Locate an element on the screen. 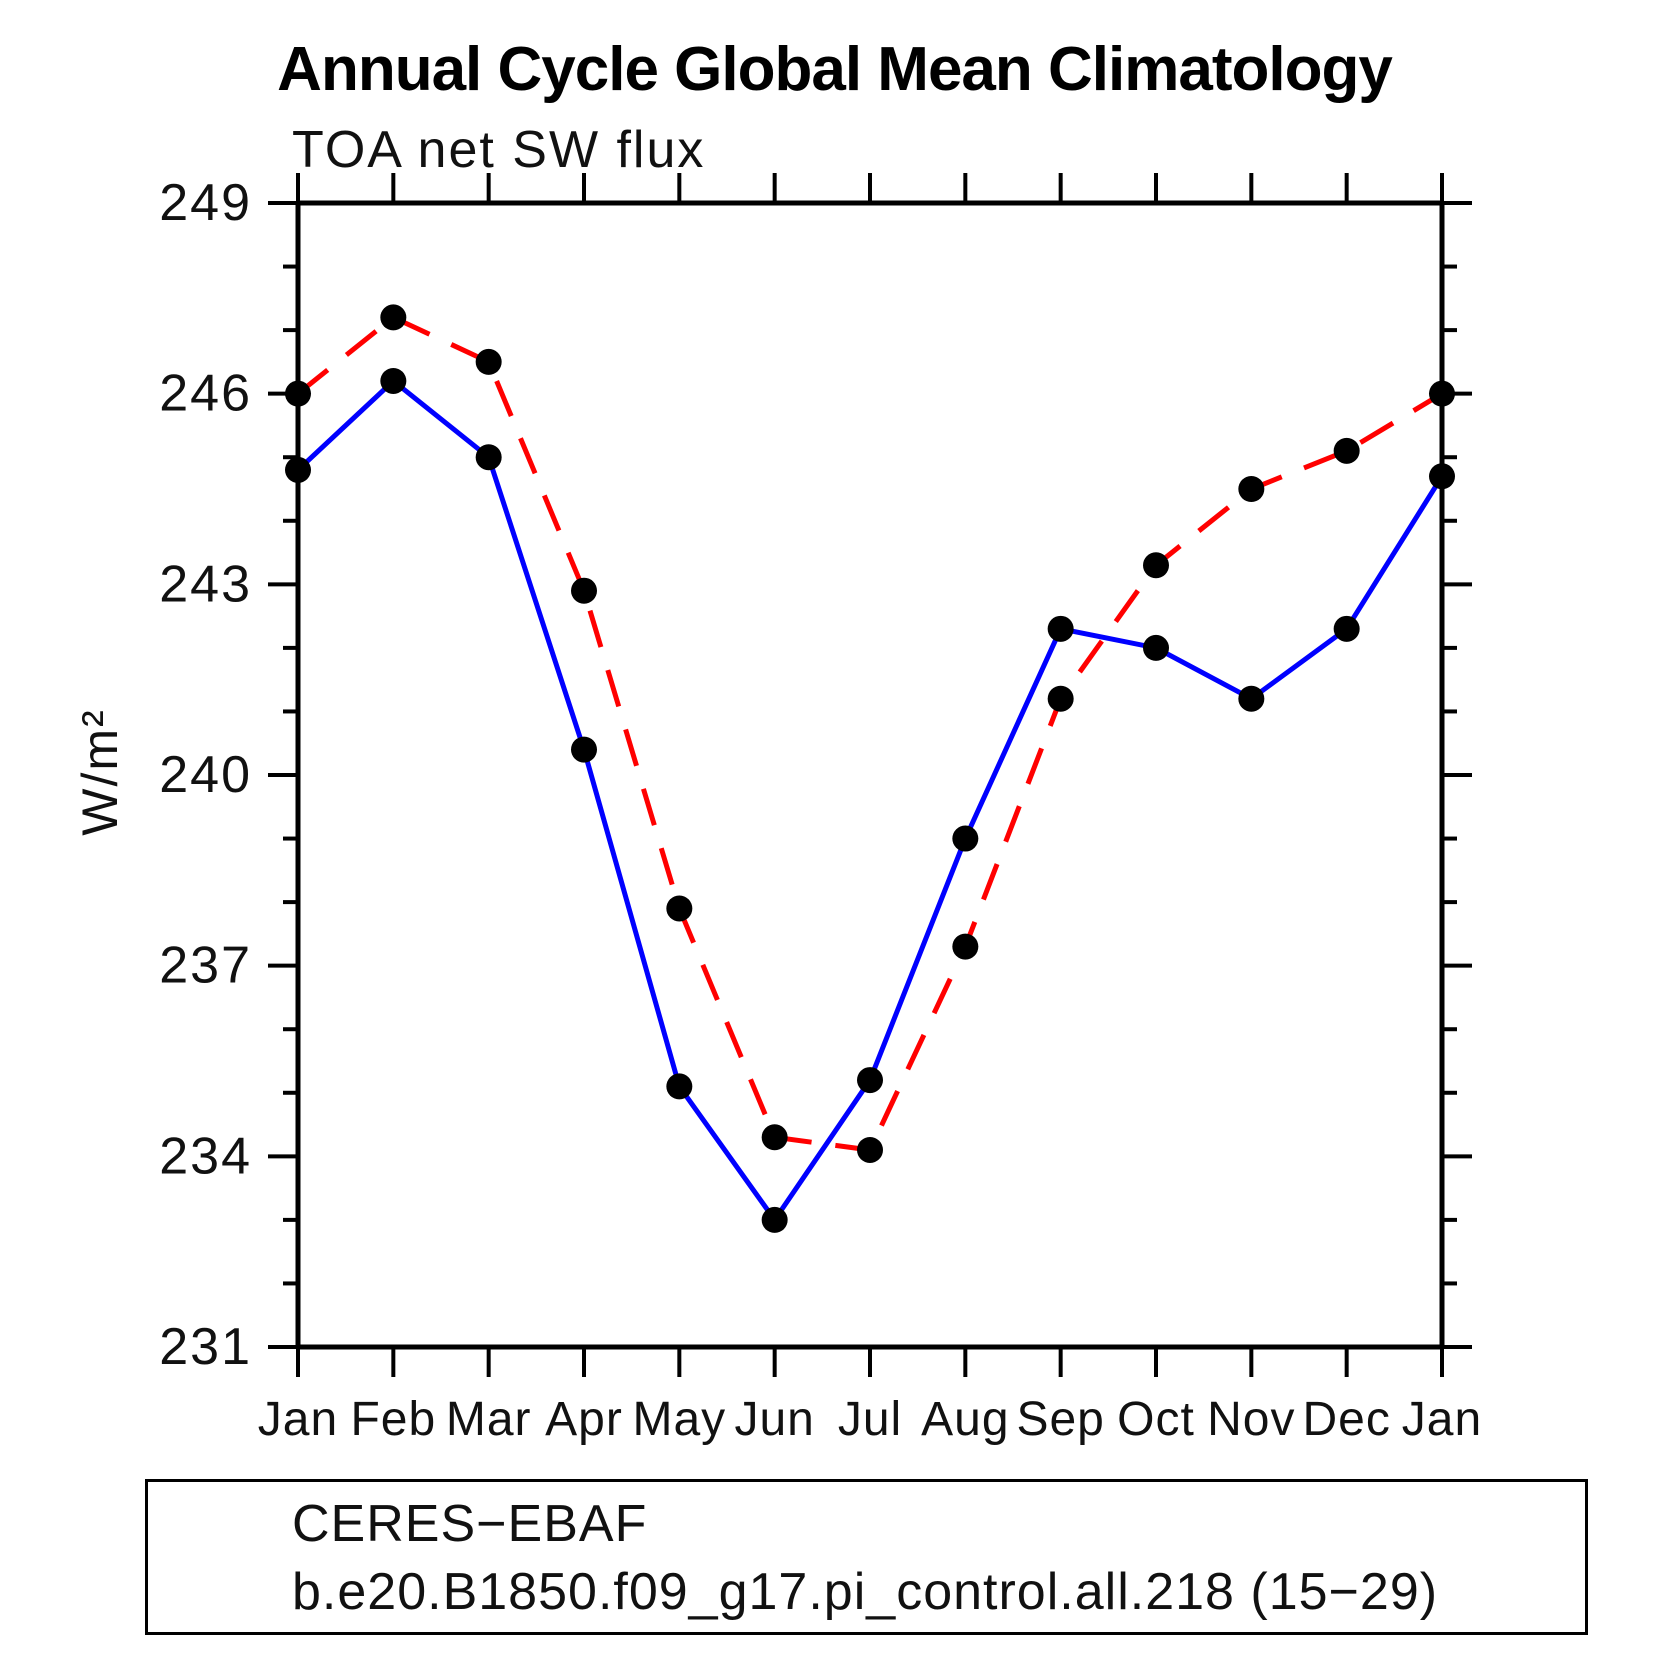  x-tick-label: Dec is located at coordinates (1346, 1419).